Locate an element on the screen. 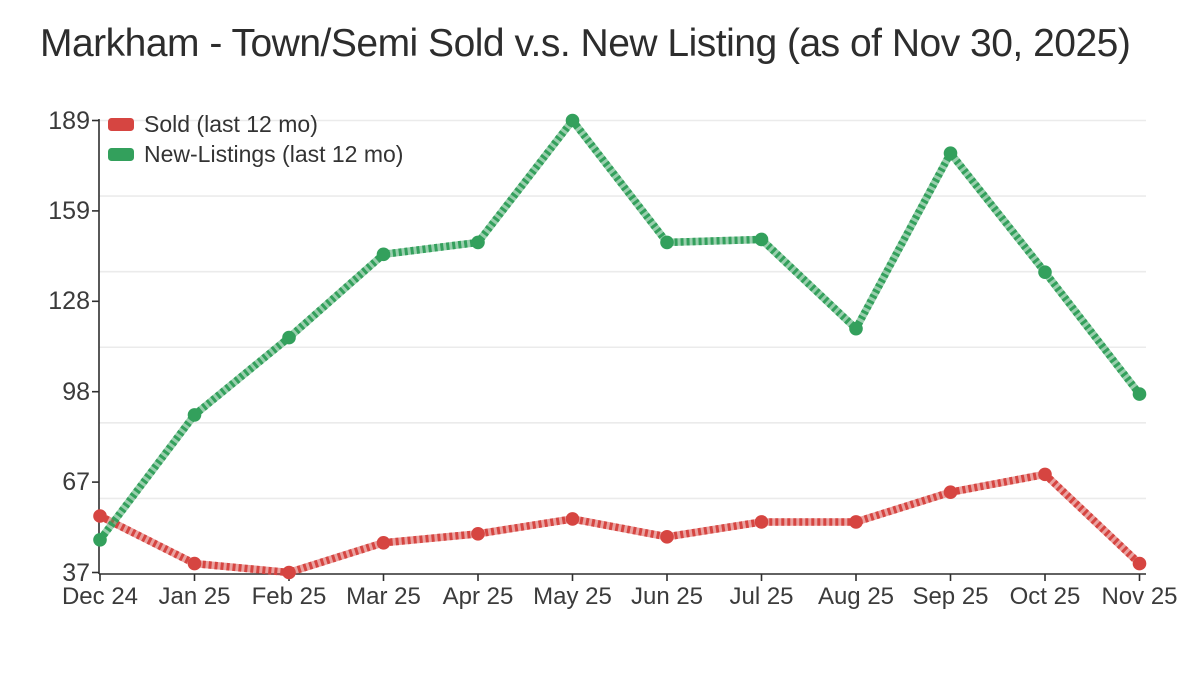 This screenshot has height=675, width=1200. x-tick-label: Nov 25 is located at coordinates (1139, 596).